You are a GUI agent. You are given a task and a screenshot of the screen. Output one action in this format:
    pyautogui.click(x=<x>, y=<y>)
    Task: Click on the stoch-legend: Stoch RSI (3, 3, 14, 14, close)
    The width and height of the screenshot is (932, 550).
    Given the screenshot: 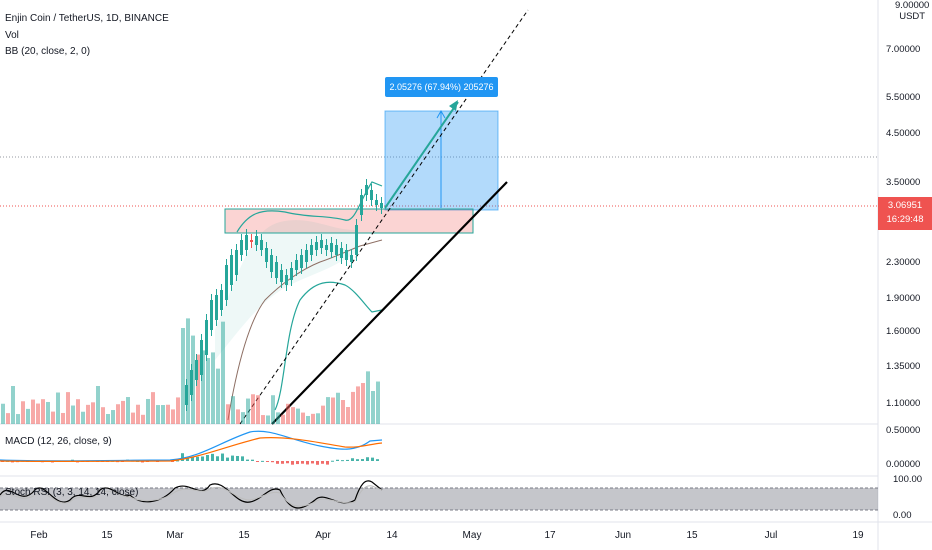 What is the action you would take?
    pyautogui.click(x=72, y=492)
    